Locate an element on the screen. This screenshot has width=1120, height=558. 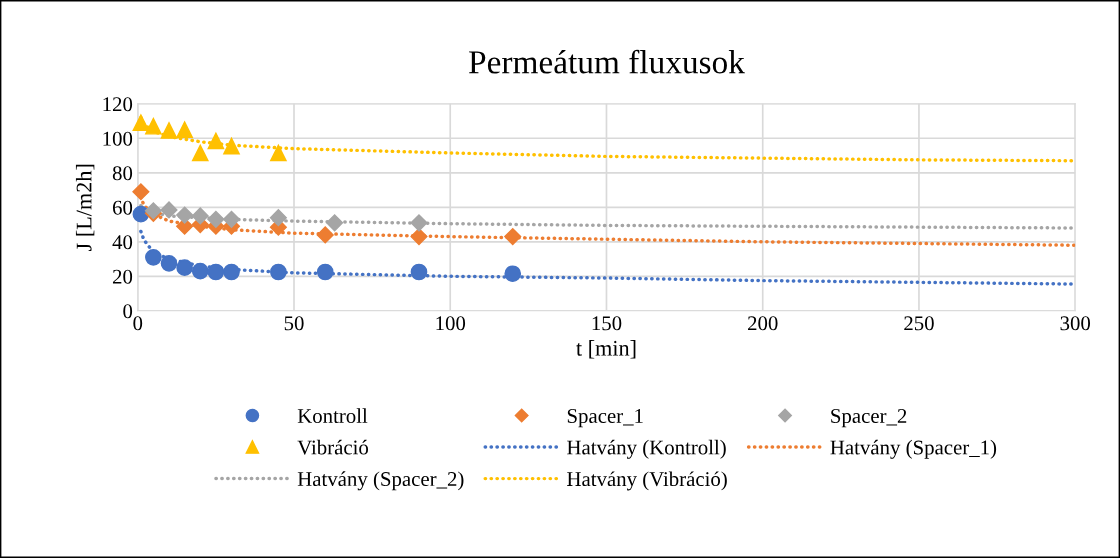
chart-title: Permeátum fluxusok is located at coordinates (607, 61).